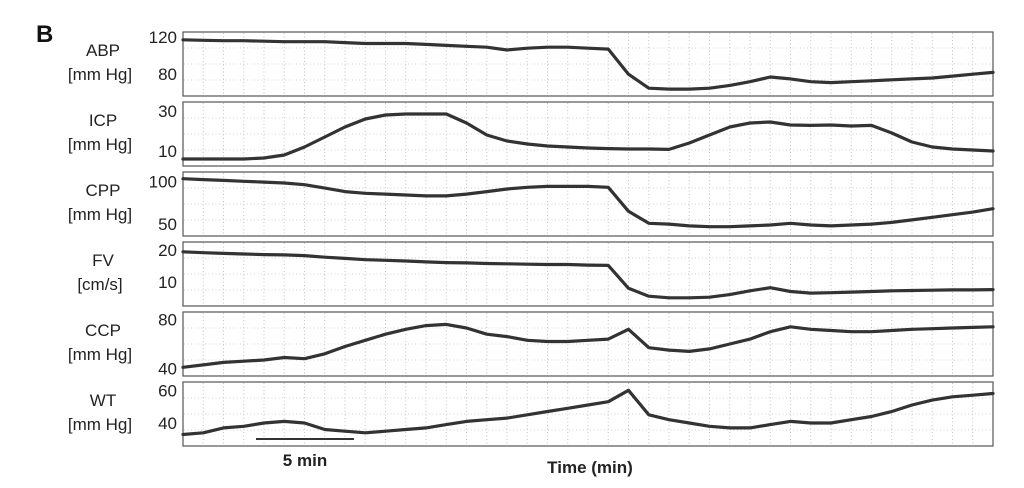  What do you see at coordinates (167, 224) in the screenshot?
I see `cpp-tick-label: 50` at bounding box center [167, 224].